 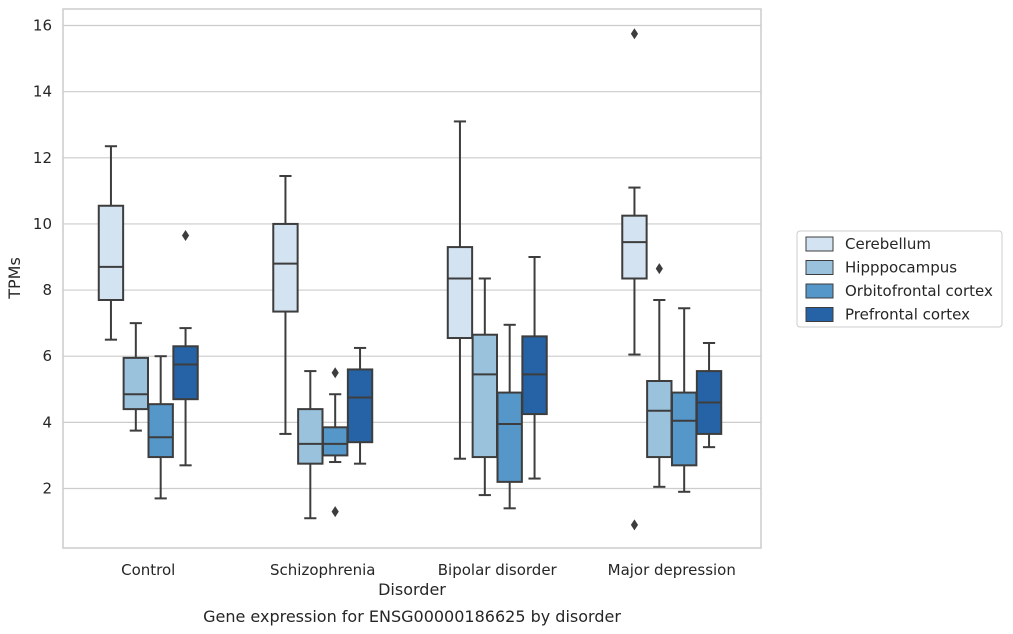 What do you see at coordinates (672, 570) in the screenshot?
I see `x-tick-label: Major depression` at bounding box center [672, 570].